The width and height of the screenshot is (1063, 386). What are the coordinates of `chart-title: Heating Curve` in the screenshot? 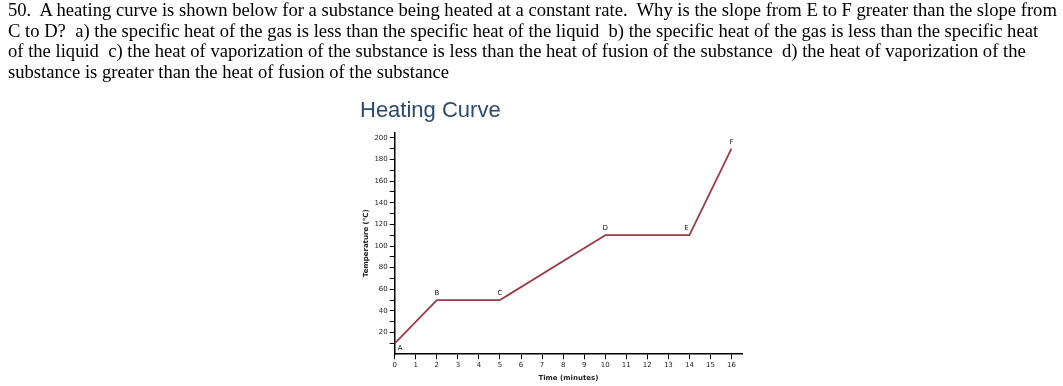 It's located at (430, 110).